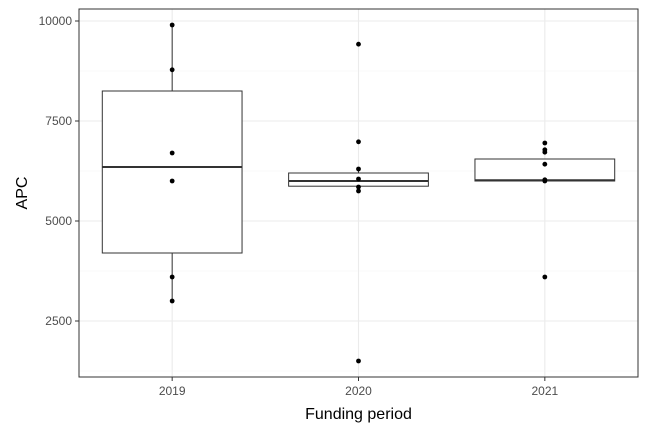 The width and height of the screenshot is (648, 432). Describe the element at coordinates (544, 391) in the screenshot. I see `x-tick-label: 2021` at that location.